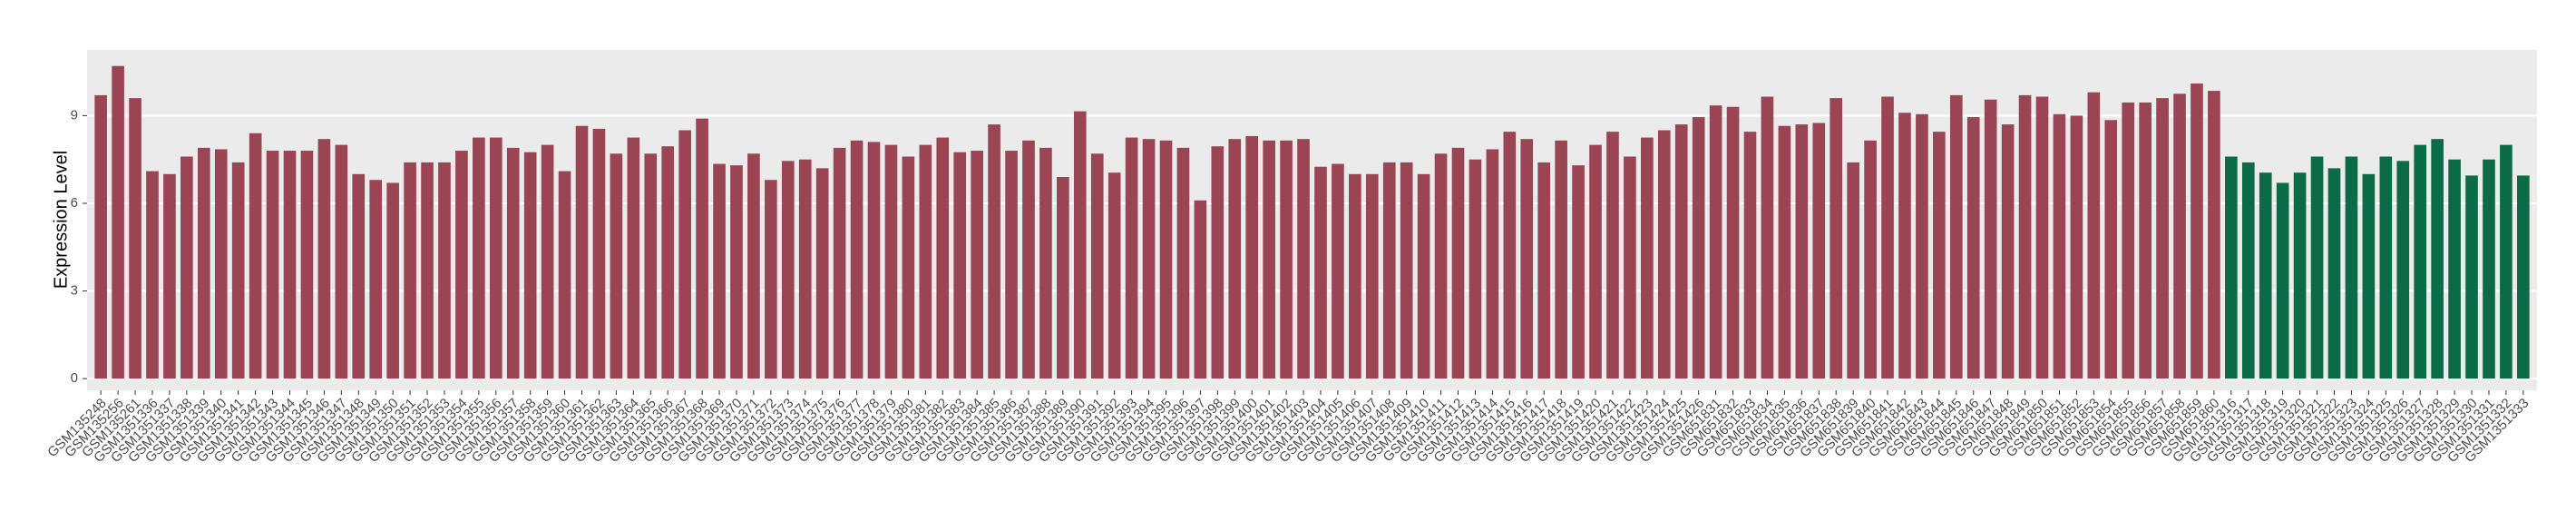 The height and width of the screenshot is (531, 2576). What do you see at coordinates (74, 203) in the screenshot?
I see `y-tick-label: 6` at bounding box center [74, 203].